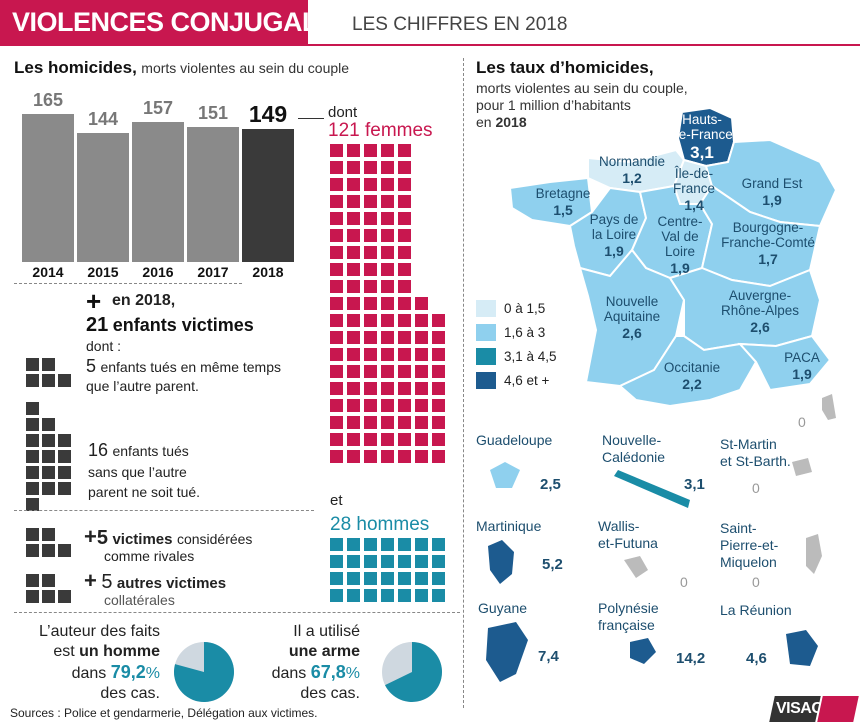 This screenshot has width=860, height=728. I want to click on region-label-9: Auvergne- Rhône-Alpes, so click(760, 303).